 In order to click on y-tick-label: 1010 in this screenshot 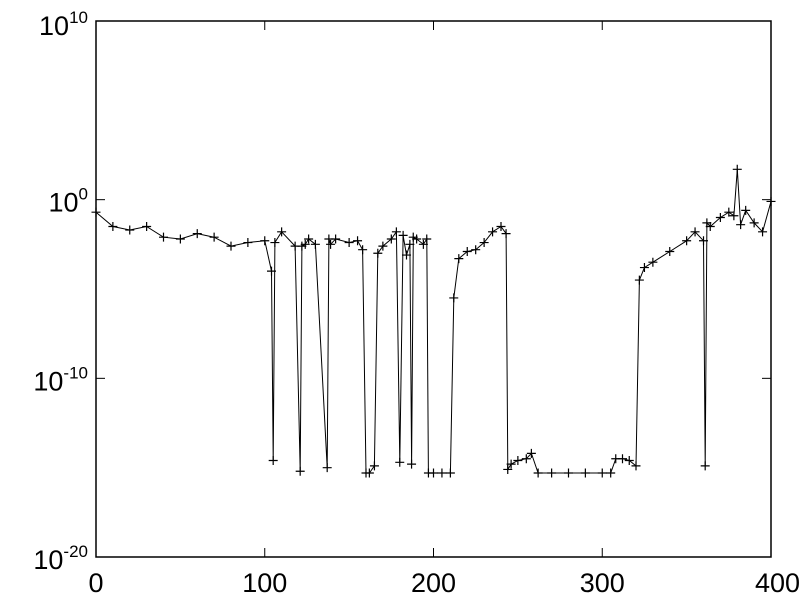, I will do `click(63, 24)`.